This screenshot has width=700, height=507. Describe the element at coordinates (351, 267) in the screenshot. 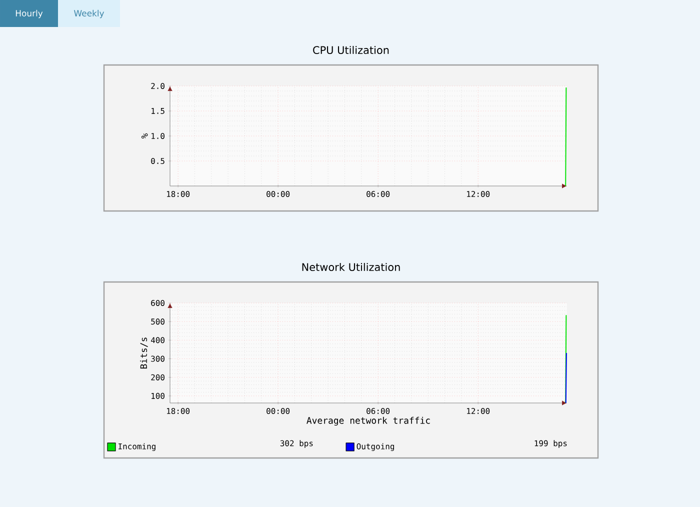

I see `chart-title: Network Utilization` at that location.